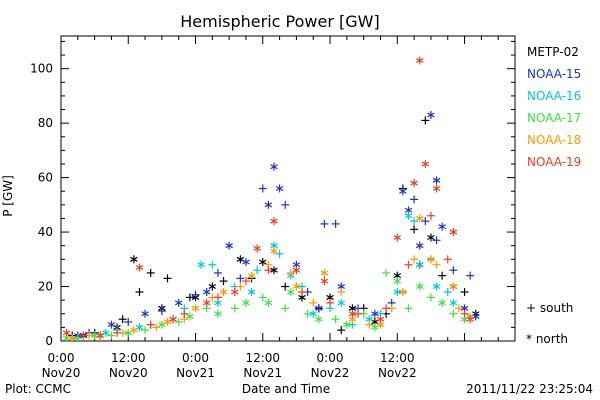 This screenshot has width=600, height=400. Describe the element at coordinates (195, 358) in the screenshot. I see `x-tick-time-label: 0:00` at that location.